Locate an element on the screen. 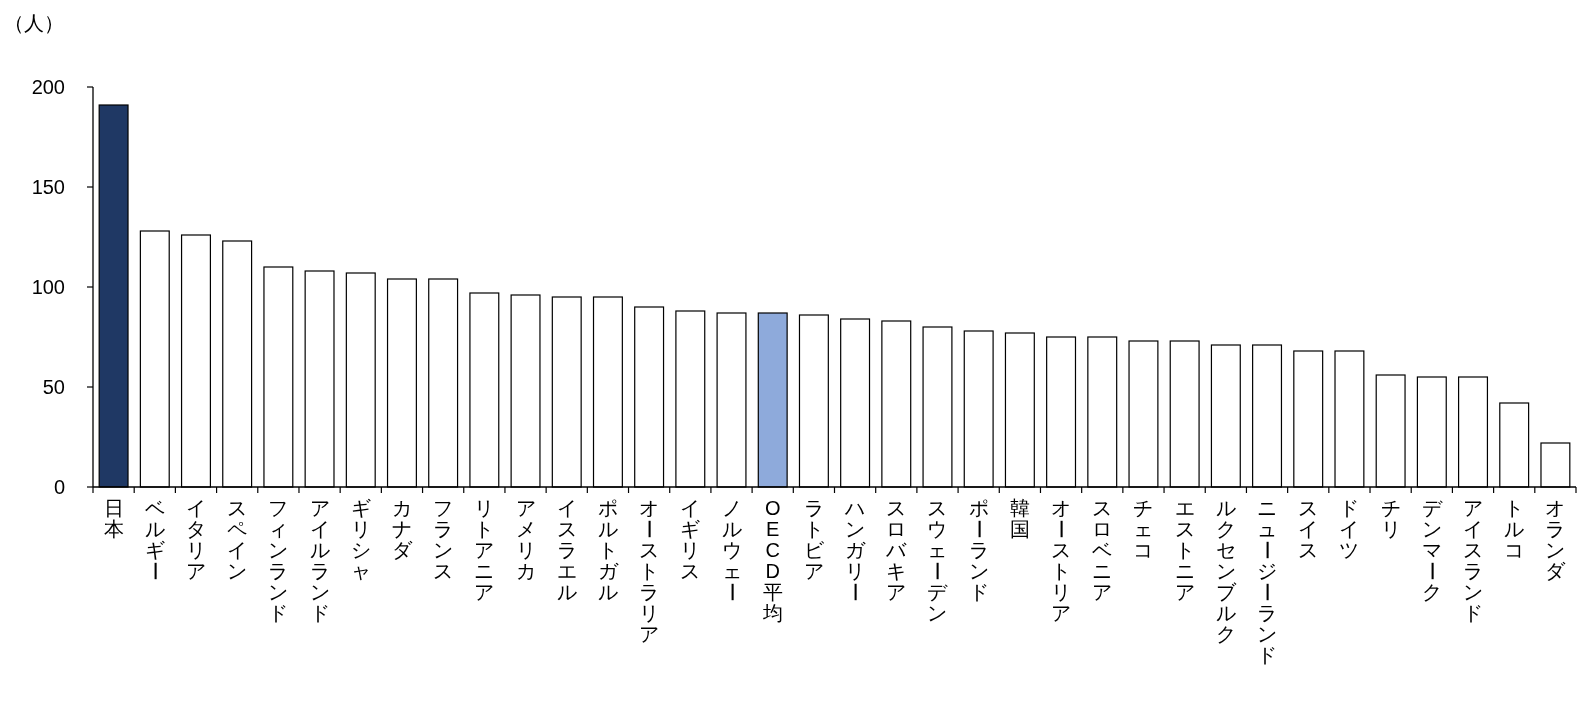 Image resolution: width=1580 pixels, height=705 pixels. y-tick-label: 200 is located at coordinates (48, 87).